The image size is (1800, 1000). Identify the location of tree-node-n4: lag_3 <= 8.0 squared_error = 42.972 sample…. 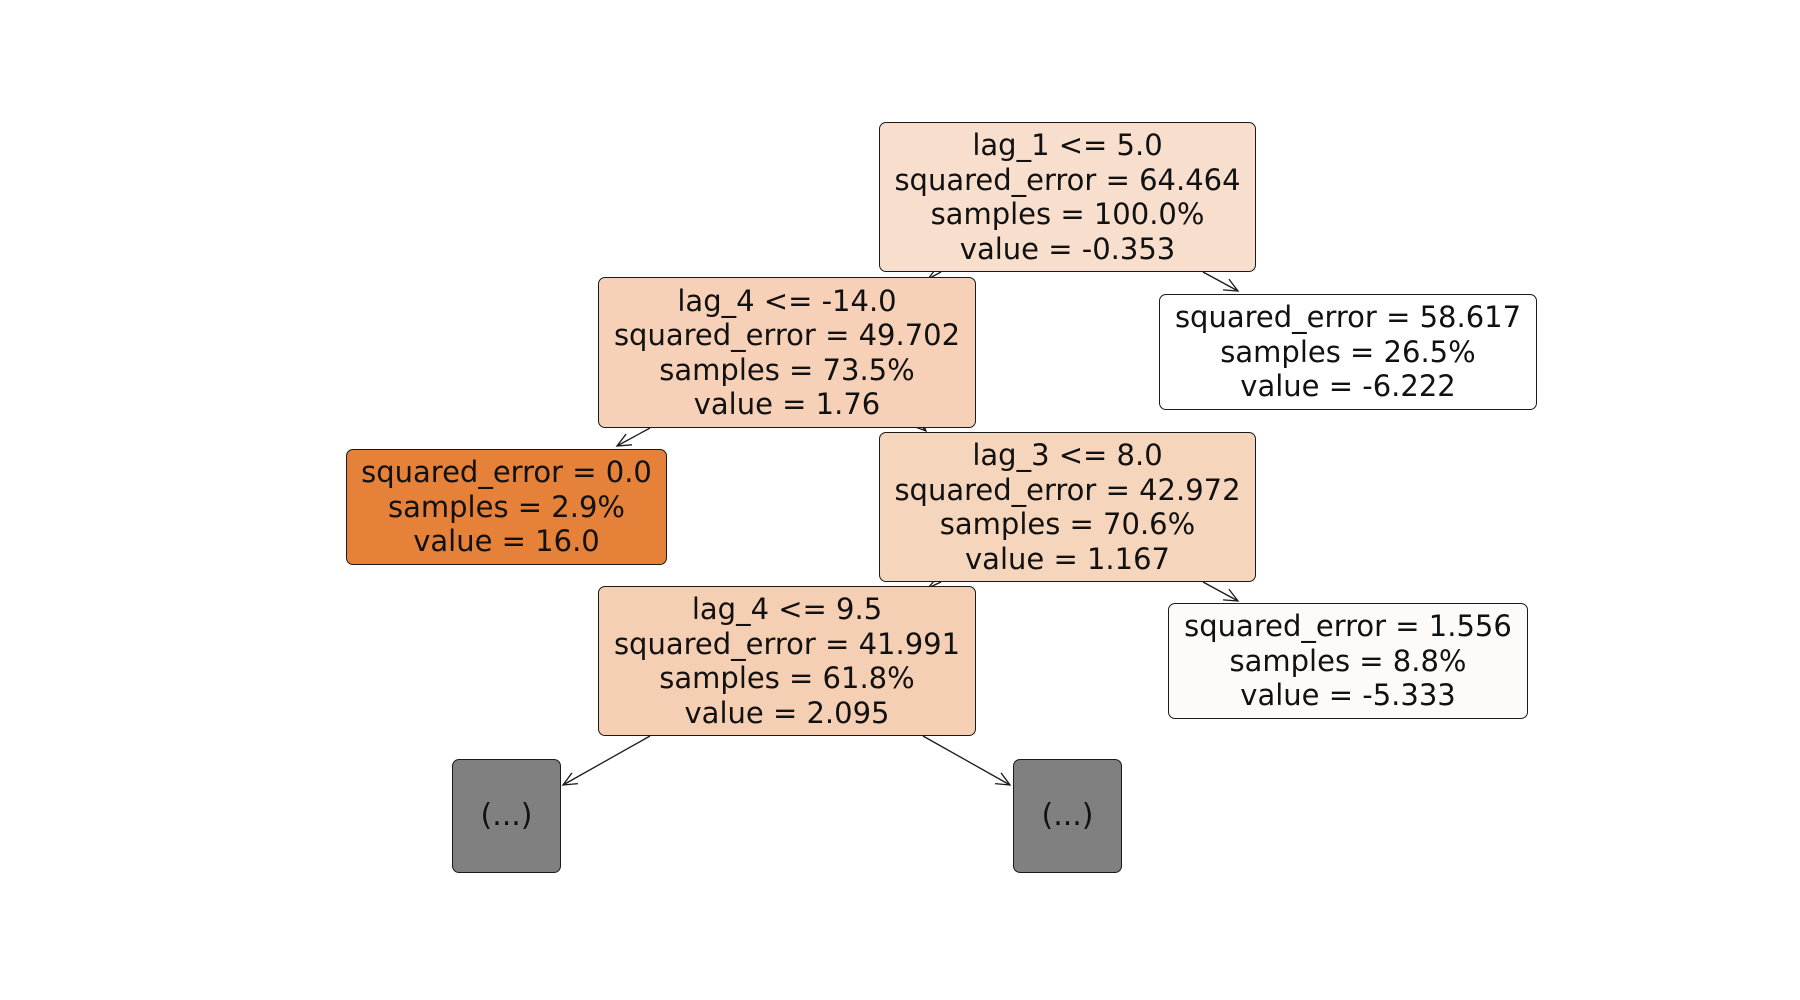
(1067, 507).